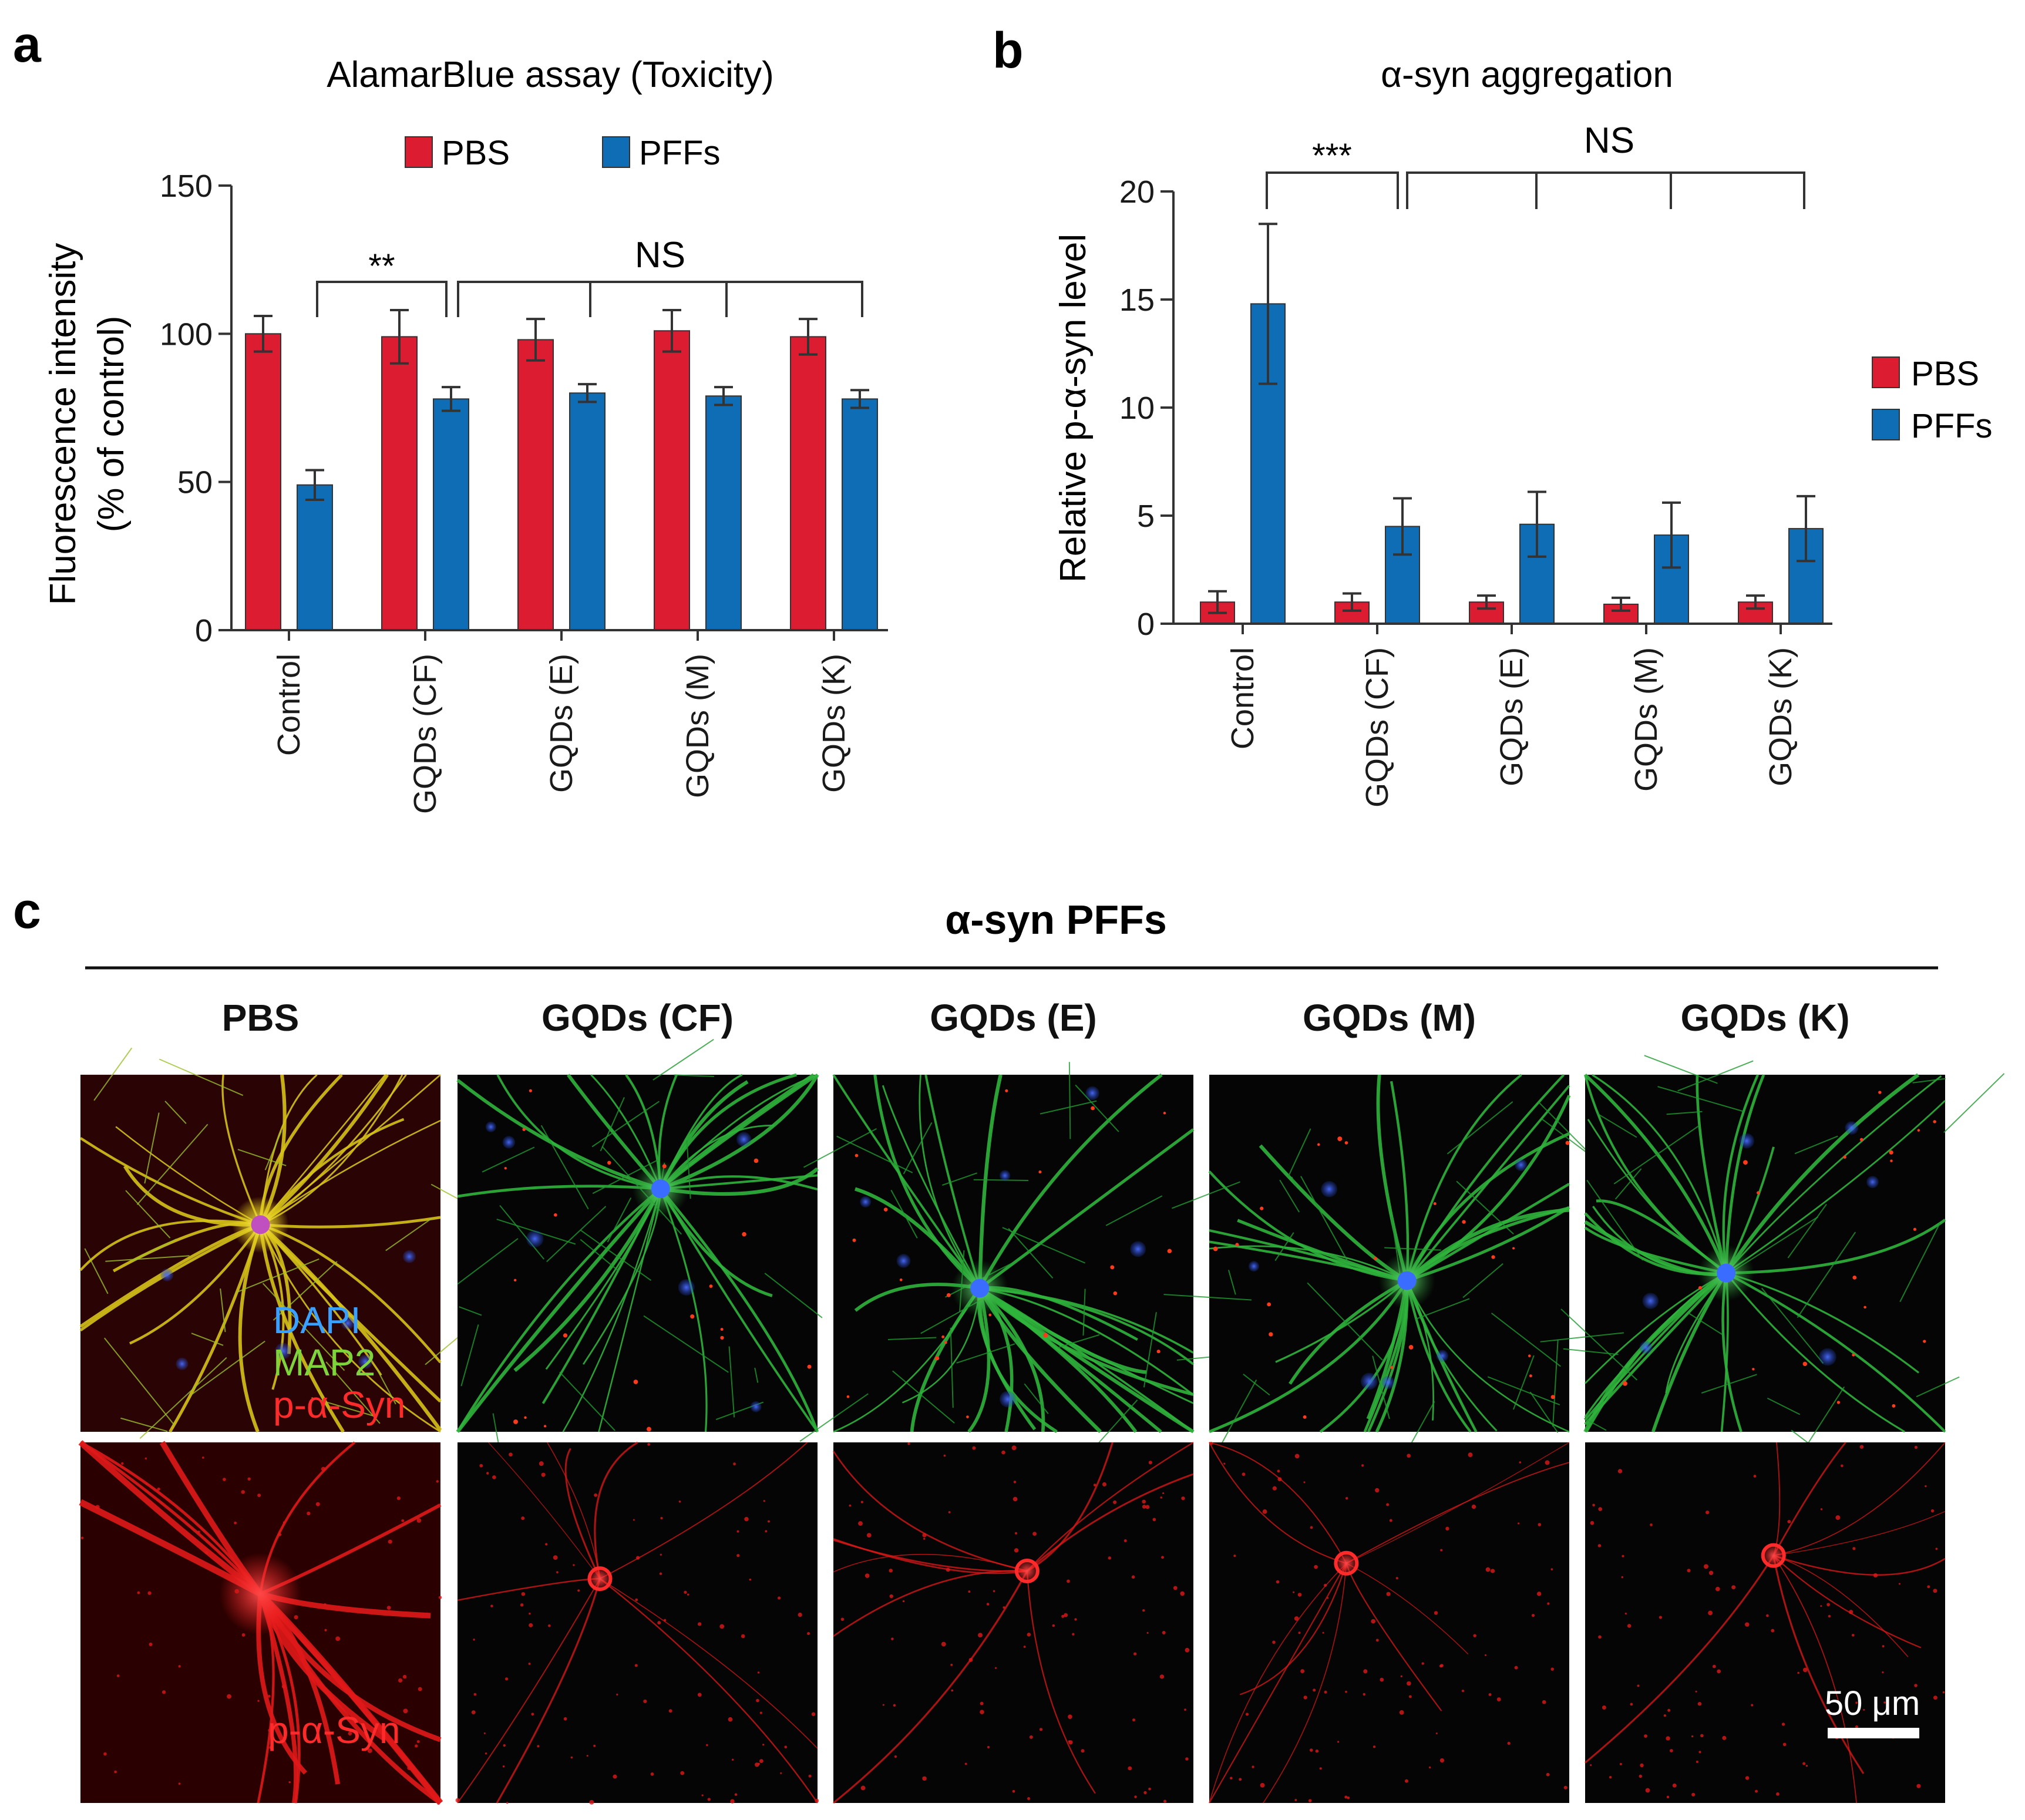 The image size is (2025, 1820). Describe the element at coordinates (1780, 716) in the screenshot. I see `chart-b-category-label-gqds-k: GQDs (K)` at that location.